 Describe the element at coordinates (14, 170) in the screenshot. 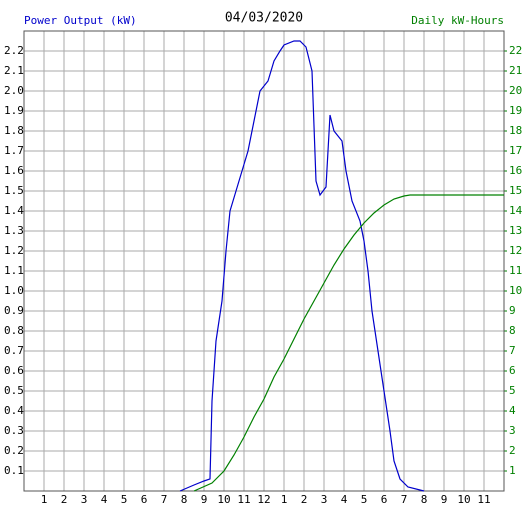

I see `y-tick-label: 1.6` at that location.